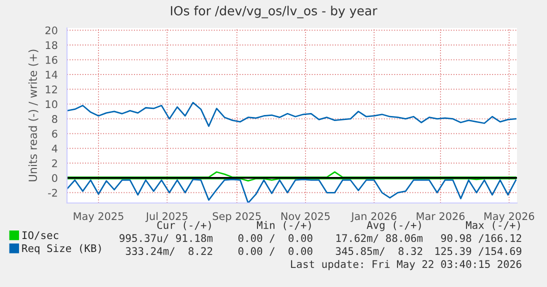 Image resolution: width=547 pixels, height=287 pixels. Describe the element at coordinates (61, 249) in the screenshot. I see `legend-label: Req Size (KB)` at that location.